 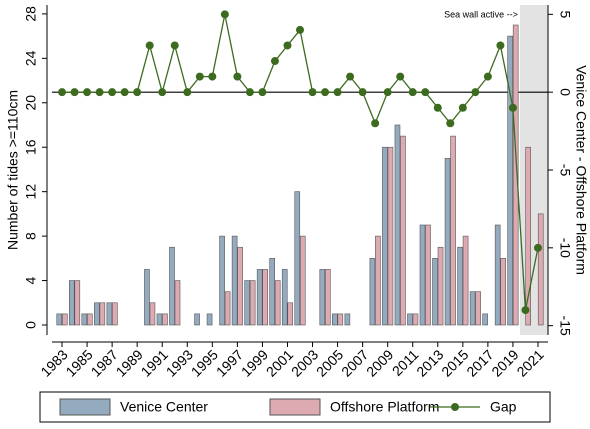 What do you see at coordinates (129, 362) in the screenshot?
I see `x-tick-label: 1989` at bounding box center [129, 362].